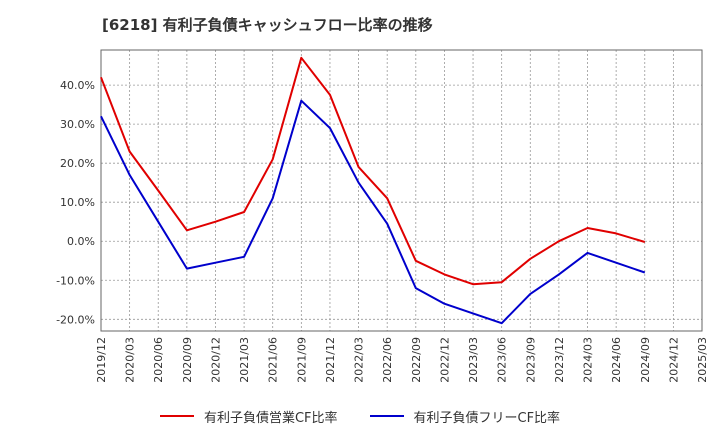  I want to click on x-tick-label: 2021/03, so click(244, 360).